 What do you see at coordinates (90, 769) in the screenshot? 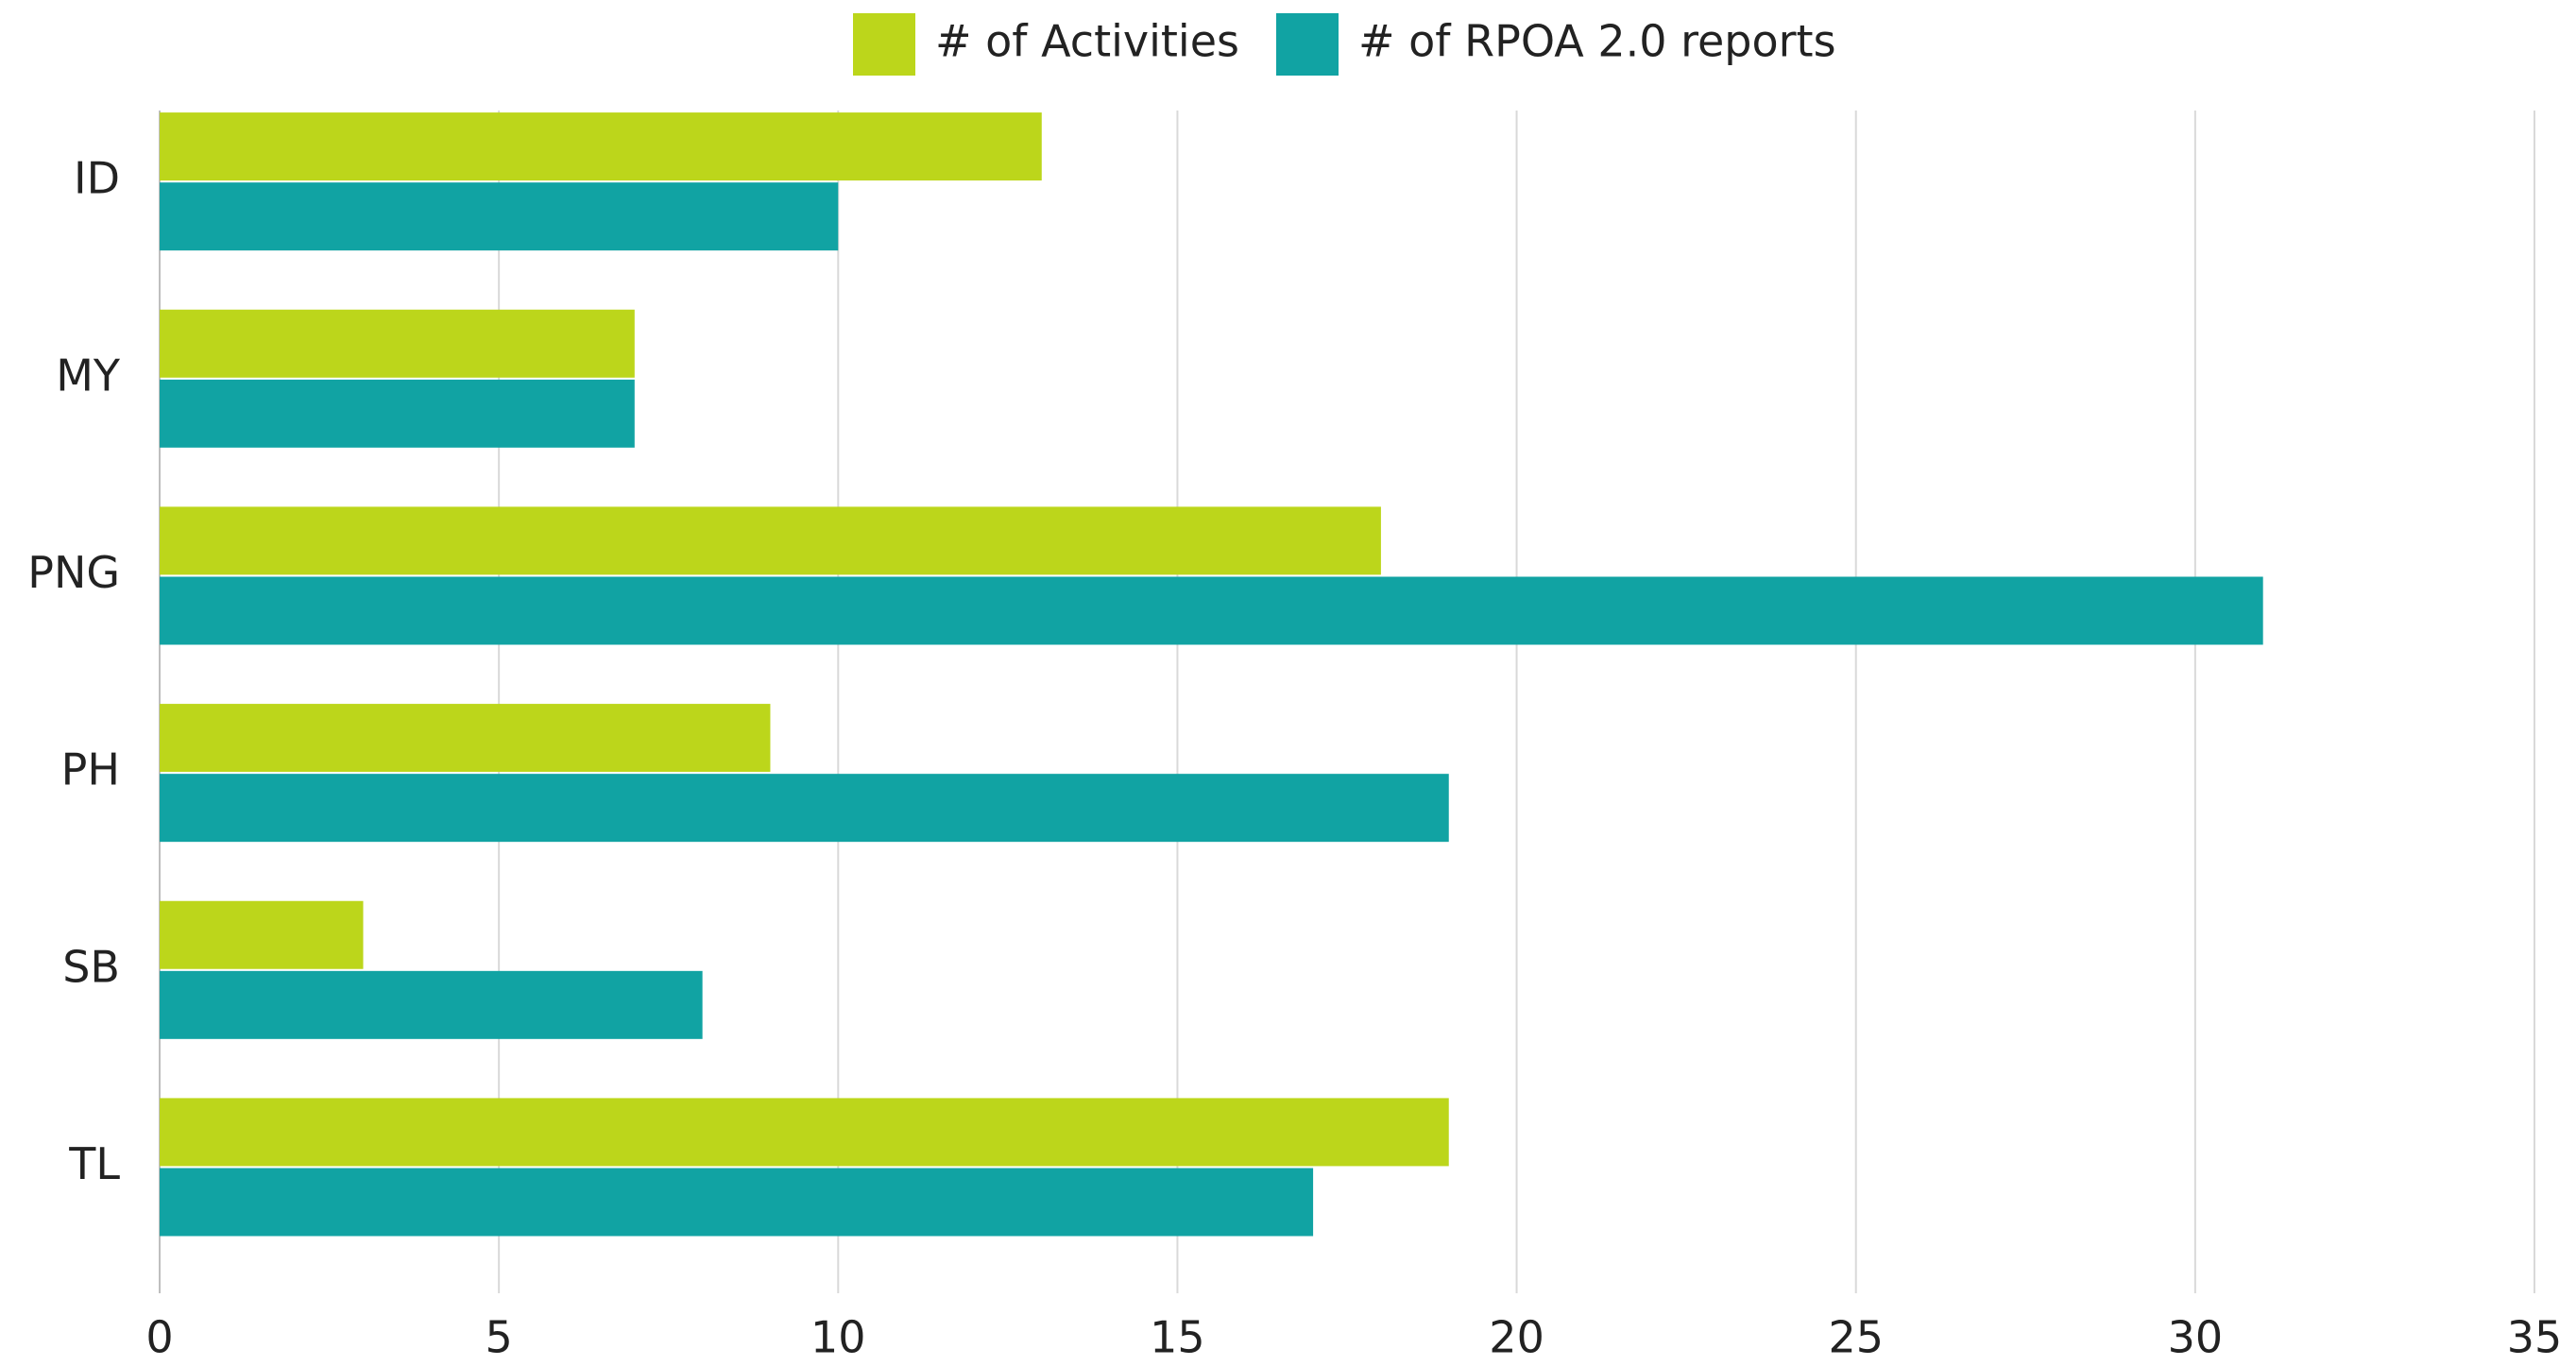
I see `y-tick-label: PH` at bounding box center [90, 769].